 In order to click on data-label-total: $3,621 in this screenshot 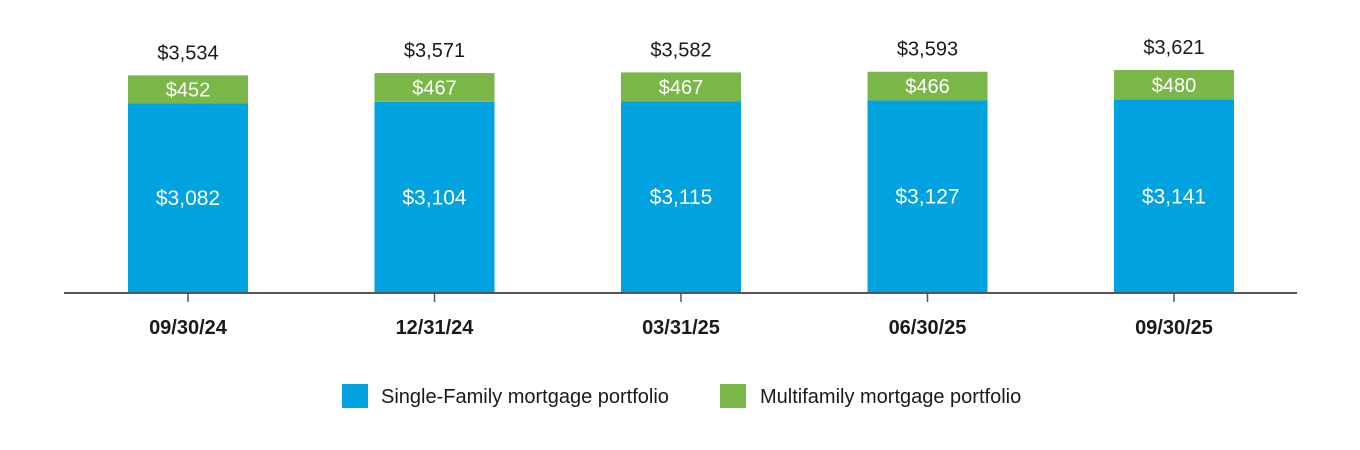, I will do `click(1173, 48)`.